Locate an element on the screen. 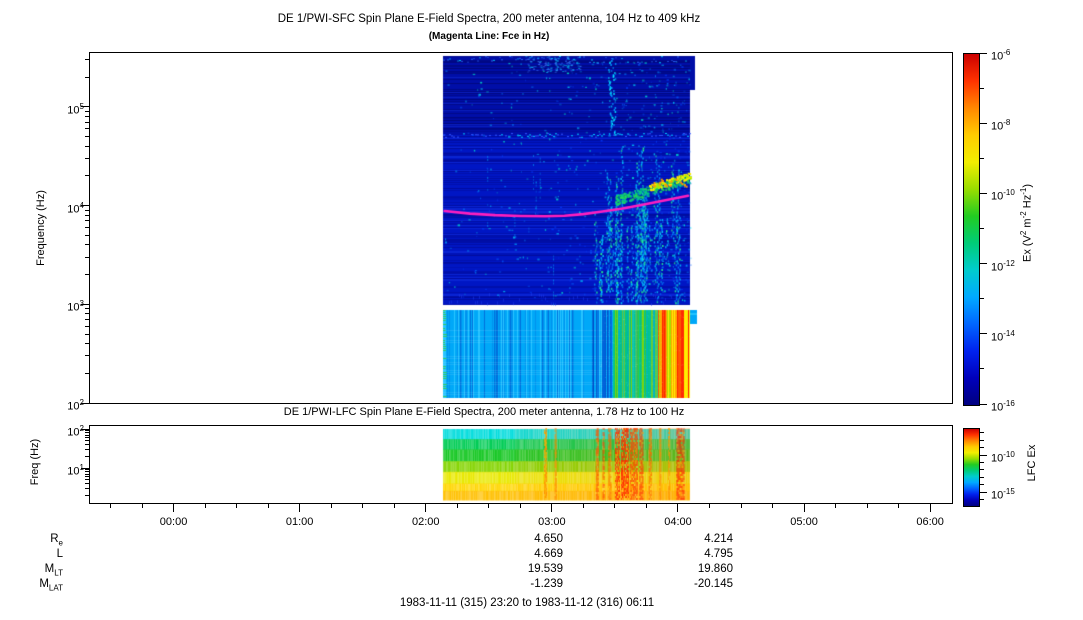  orbit-param-label: MLAT is located at coordinates (51, 585).